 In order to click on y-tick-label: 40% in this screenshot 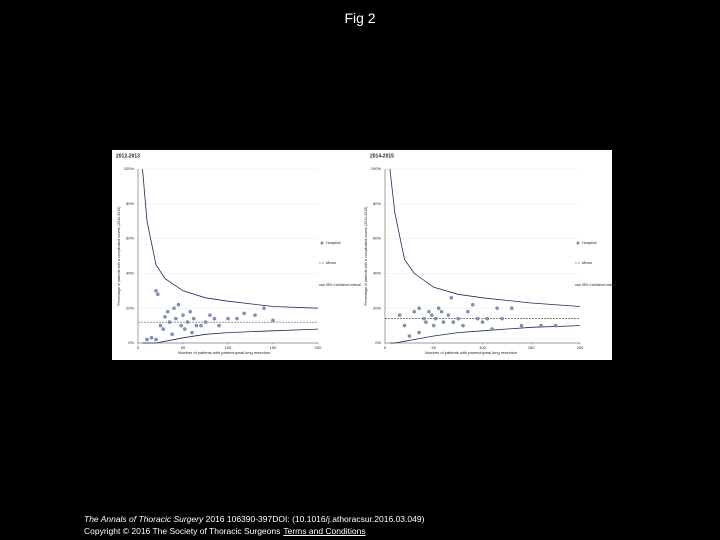, I will do `click(377, 272)`.